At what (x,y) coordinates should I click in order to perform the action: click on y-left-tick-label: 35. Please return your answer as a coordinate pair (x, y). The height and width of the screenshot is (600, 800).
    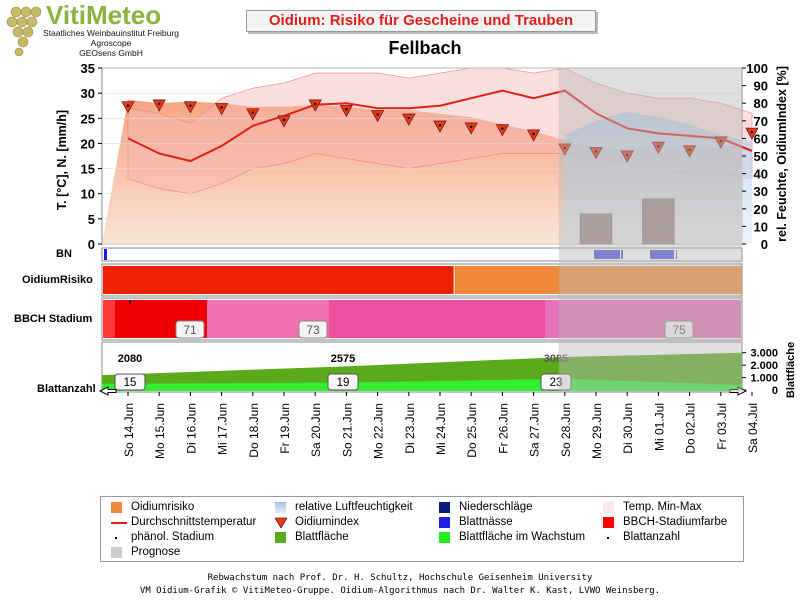
    Looking at the image, I should click on (88, 68).